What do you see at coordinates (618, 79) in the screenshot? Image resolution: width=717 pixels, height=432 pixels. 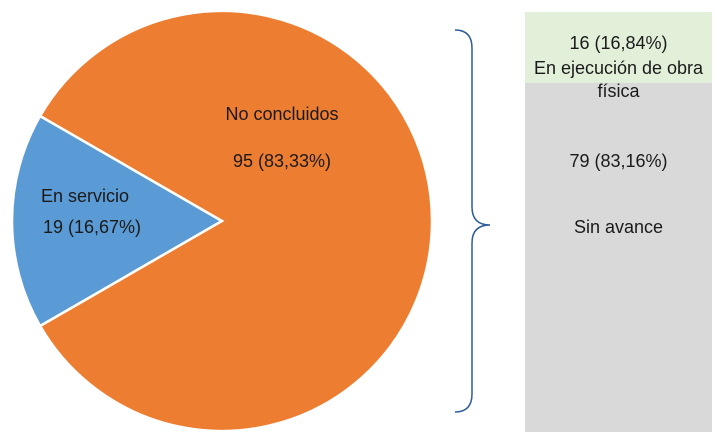 I see `segment-label: En ejecución de obra física` at bounding box center [618, 79].